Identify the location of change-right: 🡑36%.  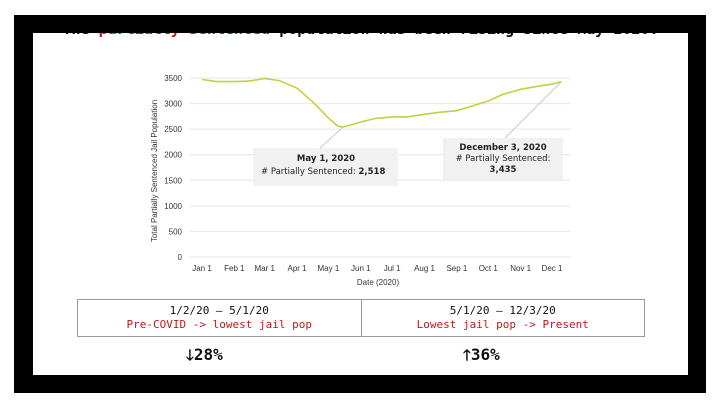
(481, 357).